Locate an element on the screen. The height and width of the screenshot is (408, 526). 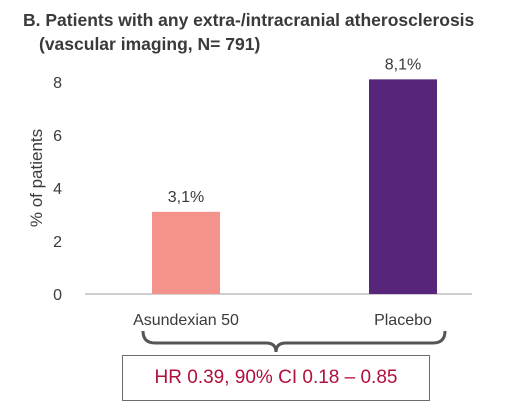
y-tick-label: 8 is located at coordinates (57, 83).